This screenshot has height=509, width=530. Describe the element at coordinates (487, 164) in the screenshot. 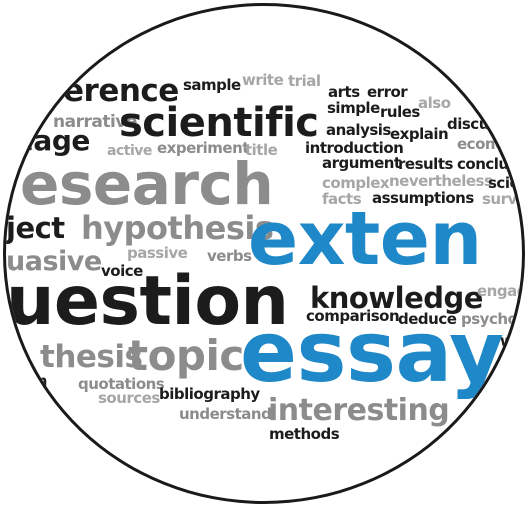

I see `word-conclus: conclus` at that location.